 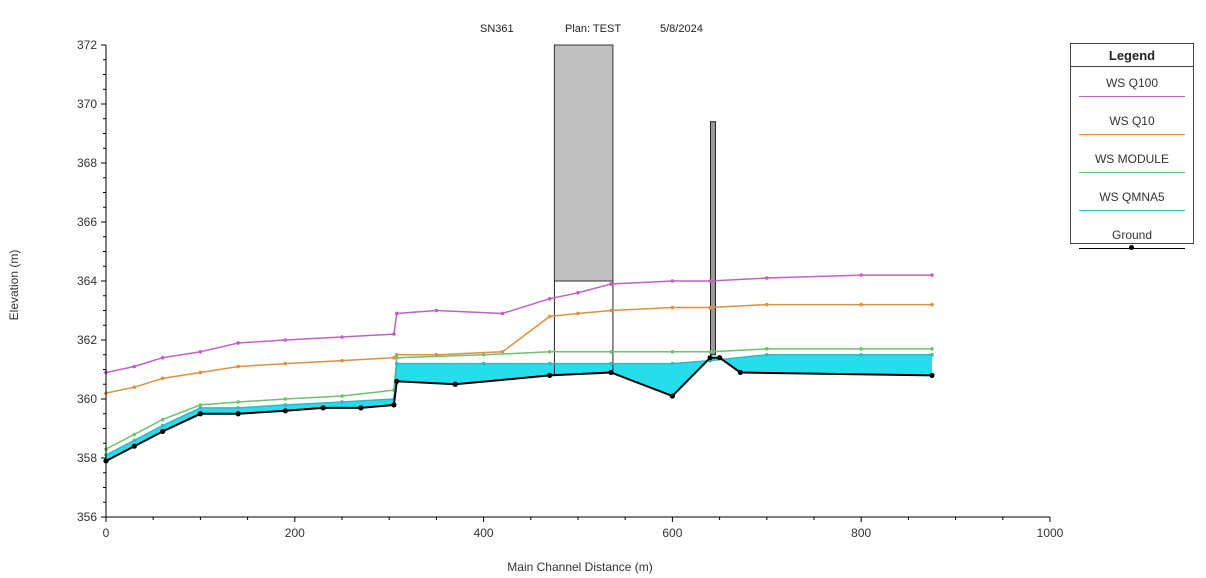 I want to click on x-tick-label: 400, so click(x=484, y=533).